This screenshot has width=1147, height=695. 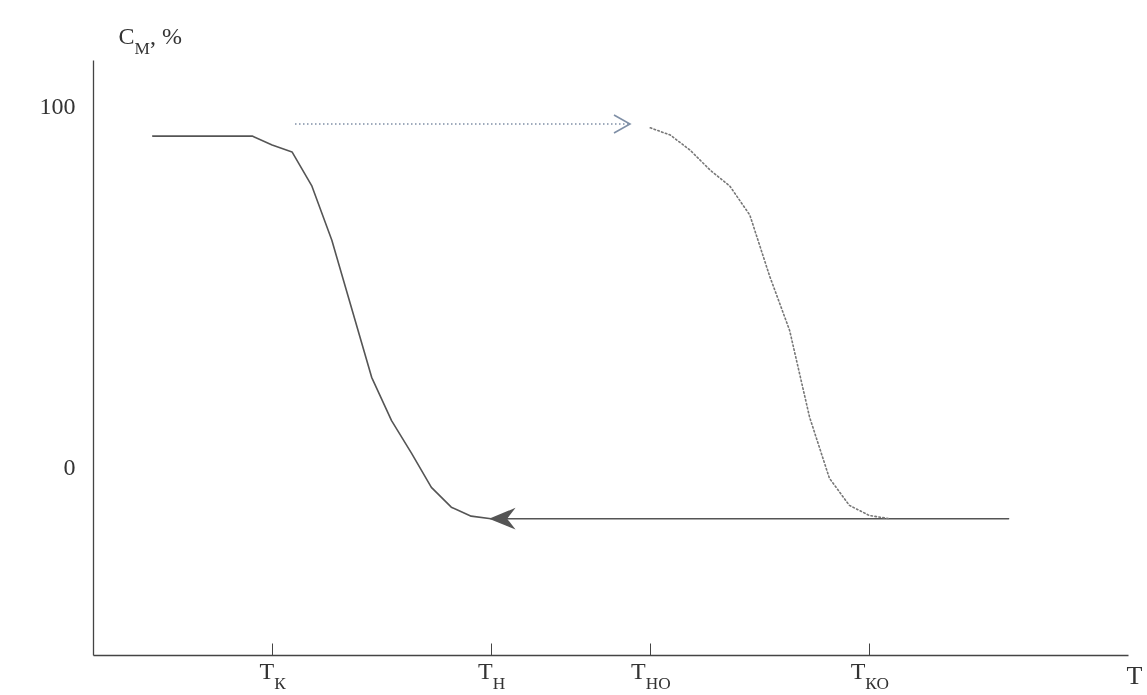 I want to click on x-tick-label: Т$_{К}$, so click(x=273, y=674).